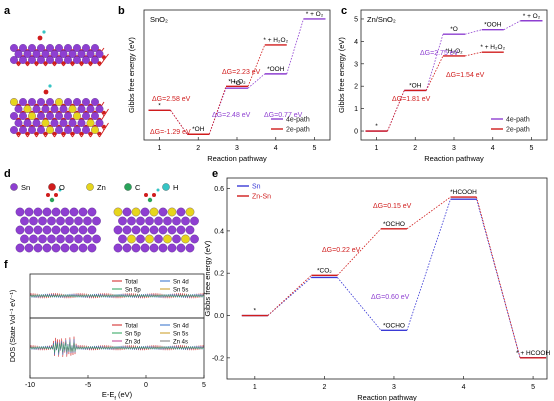 The image size is (554, 401). I want to click on h-atom, so click(44, 32).